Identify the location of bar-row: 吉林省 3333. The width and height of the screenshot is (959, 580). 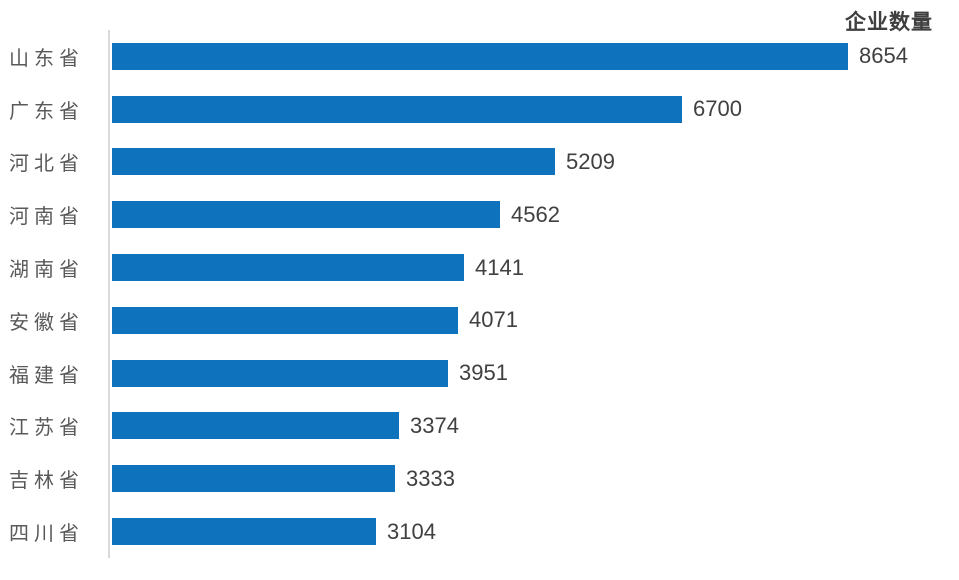
(479, 478).